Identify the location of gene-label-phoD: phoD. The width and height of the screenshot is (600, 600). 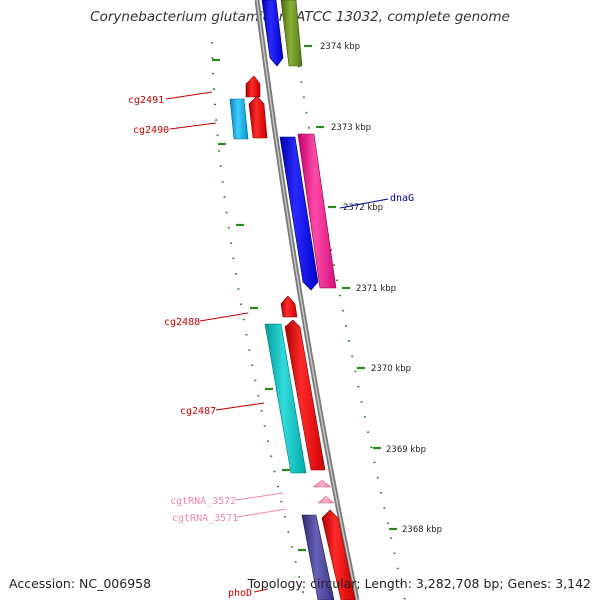
(240, 593).